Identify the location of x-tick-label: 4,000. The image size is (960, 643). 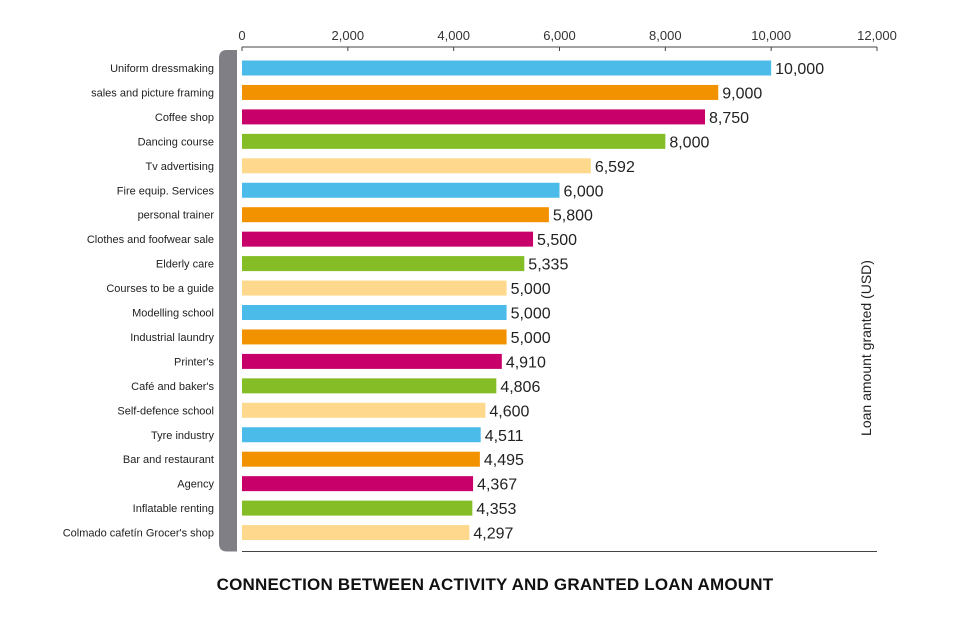
(453, 35).